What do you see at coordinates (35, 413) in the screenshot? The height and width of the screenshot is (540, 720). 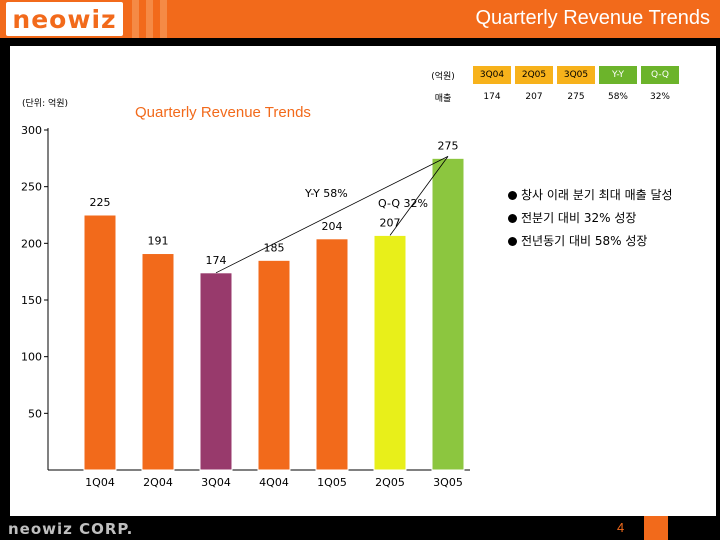 I see `y-tick-label: 50` at bounding box center [35, 413].